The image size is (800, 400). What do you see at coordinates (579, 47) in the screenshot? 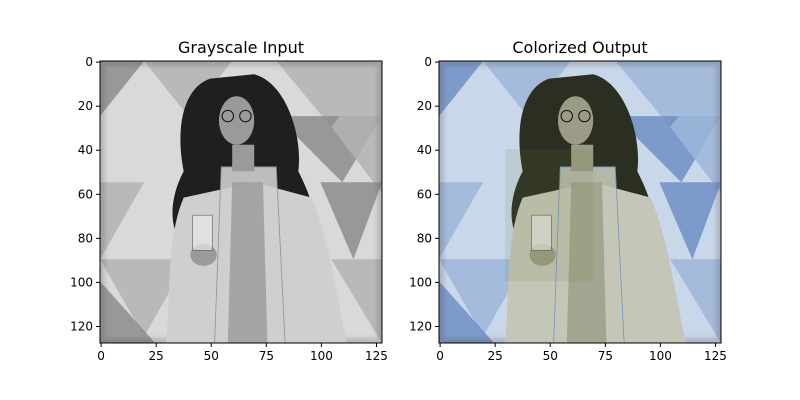
I see `panel-title: Colorized Output` at bounding box center [579, 47].